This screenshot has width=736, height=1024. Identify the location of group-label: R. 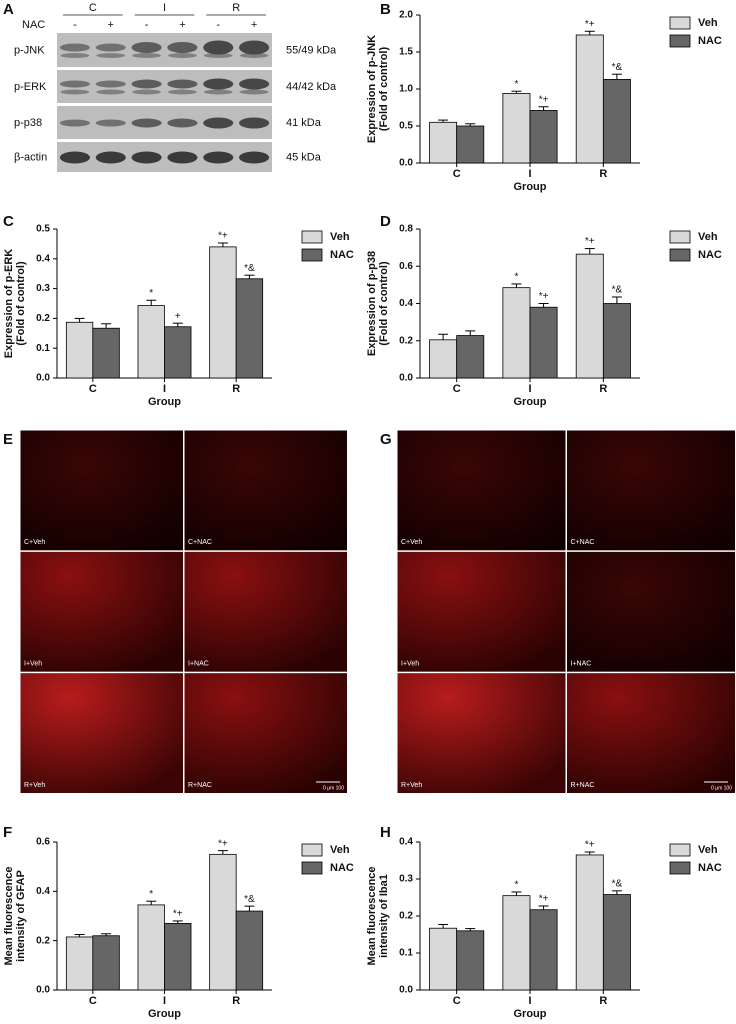
(236, 8).